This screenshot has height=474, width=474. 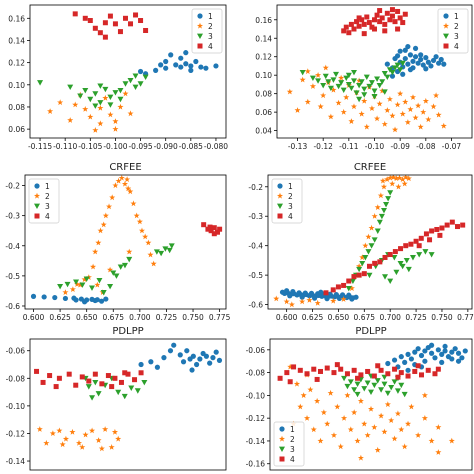 I want to click on legend-label: 2, so click(x=290, y=196).